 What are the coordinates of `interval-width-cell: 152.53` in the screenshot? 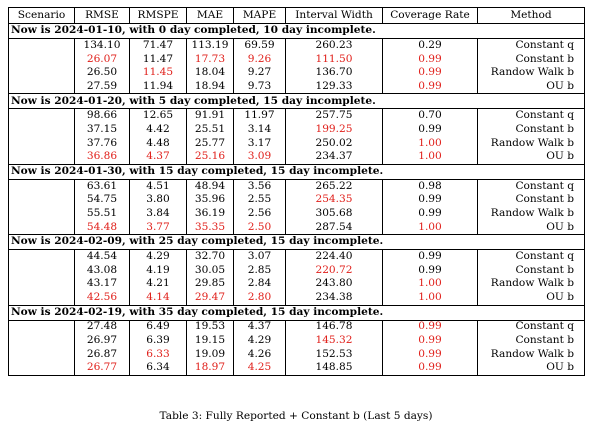 It's located at (334, 354).